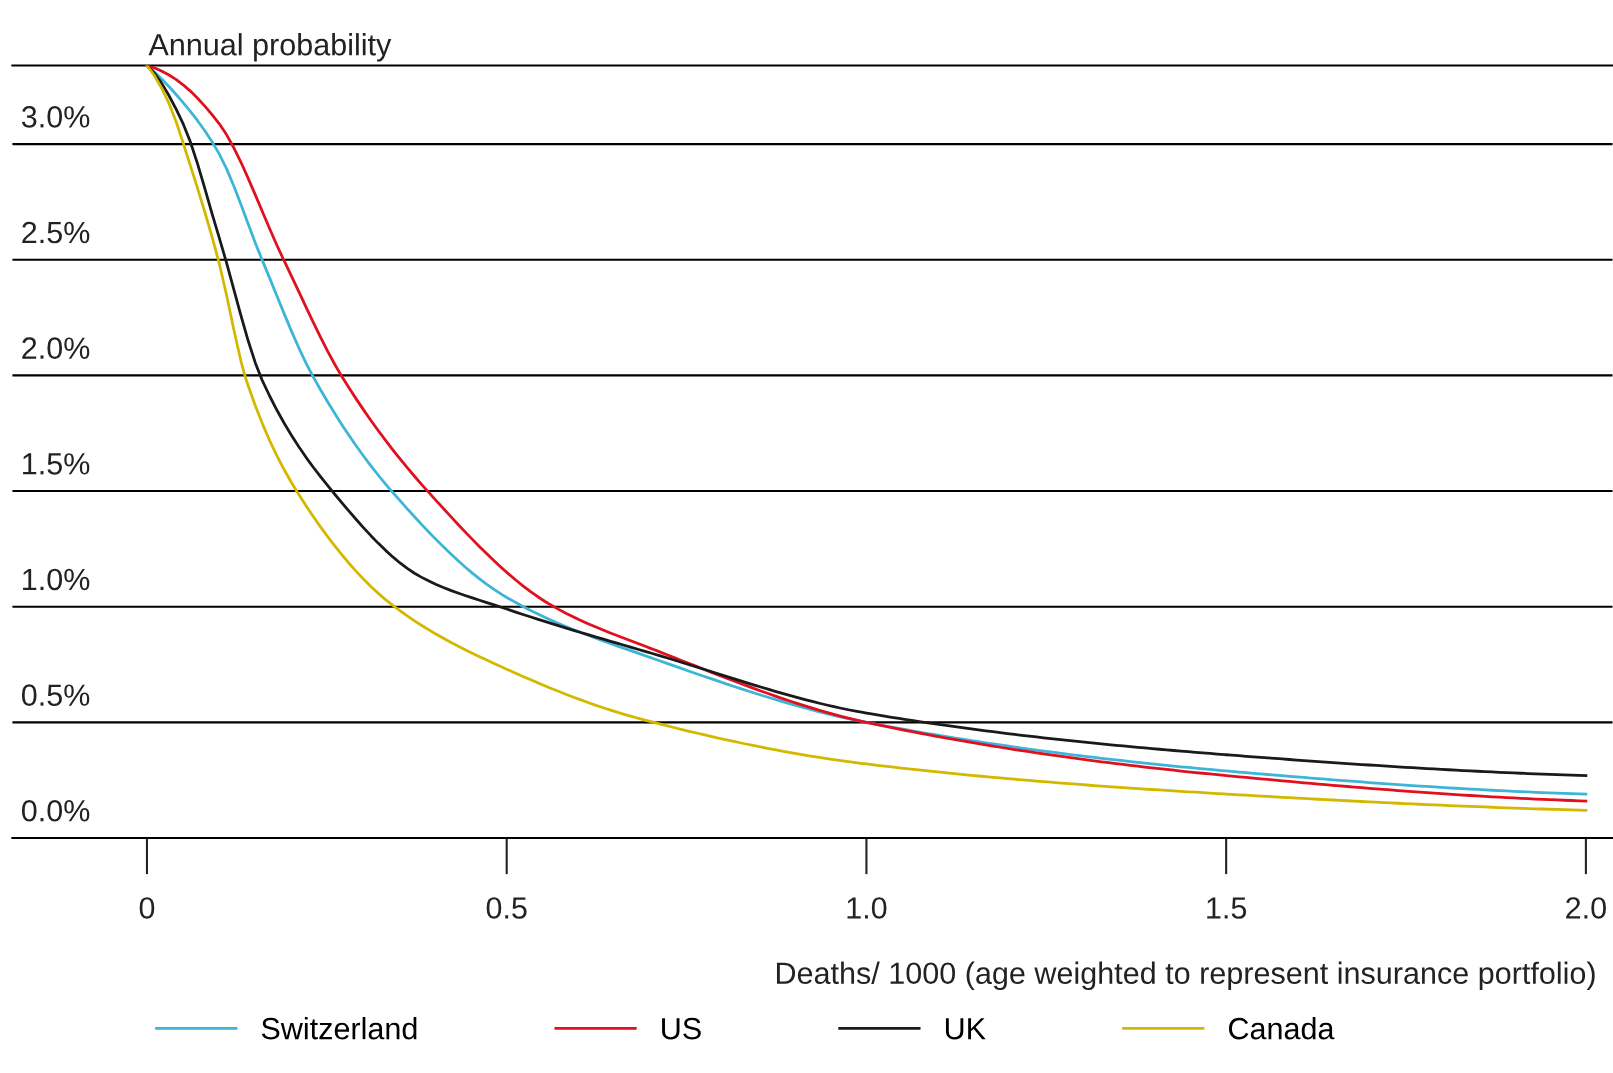 This screenshot has width=1613, height=1073. What do you see at coordinates (1227, 908) in the screenshot?
I see `x-tick-label: 1.5` at bounding box center [1227, 908].